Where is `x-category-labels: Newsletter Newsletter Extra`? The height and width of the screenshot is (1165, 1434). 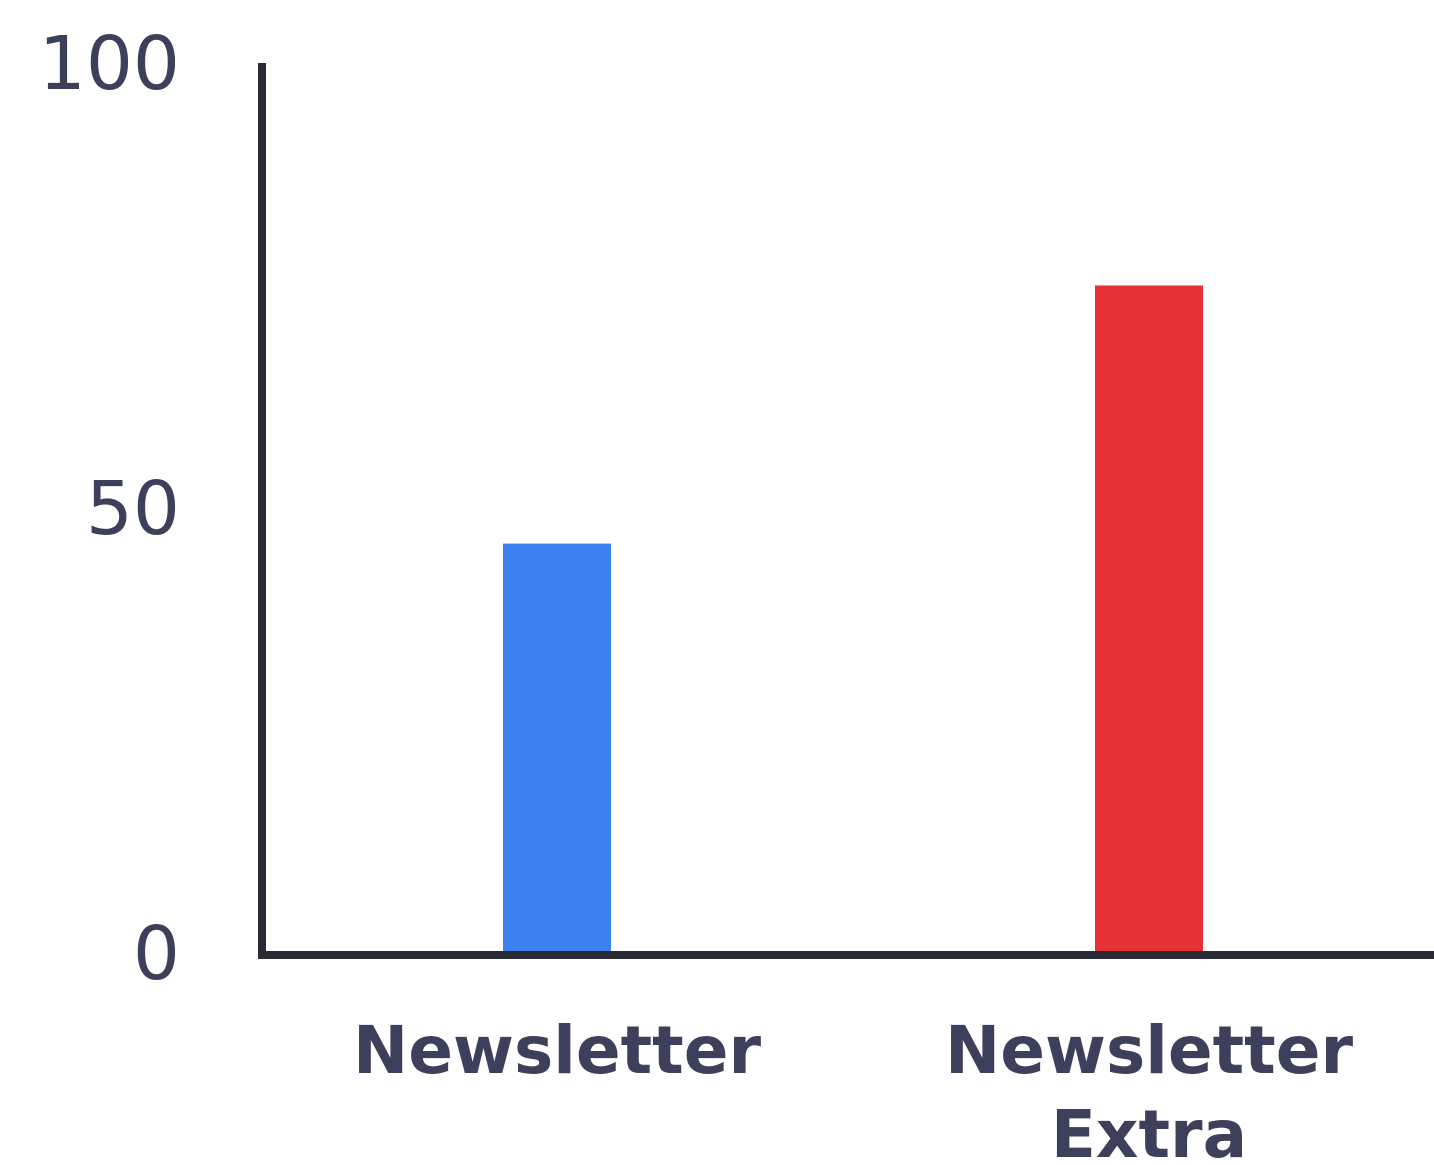
x-category-labels: Newsletter Newsletter Extra is located at coordinates (853, 1088).